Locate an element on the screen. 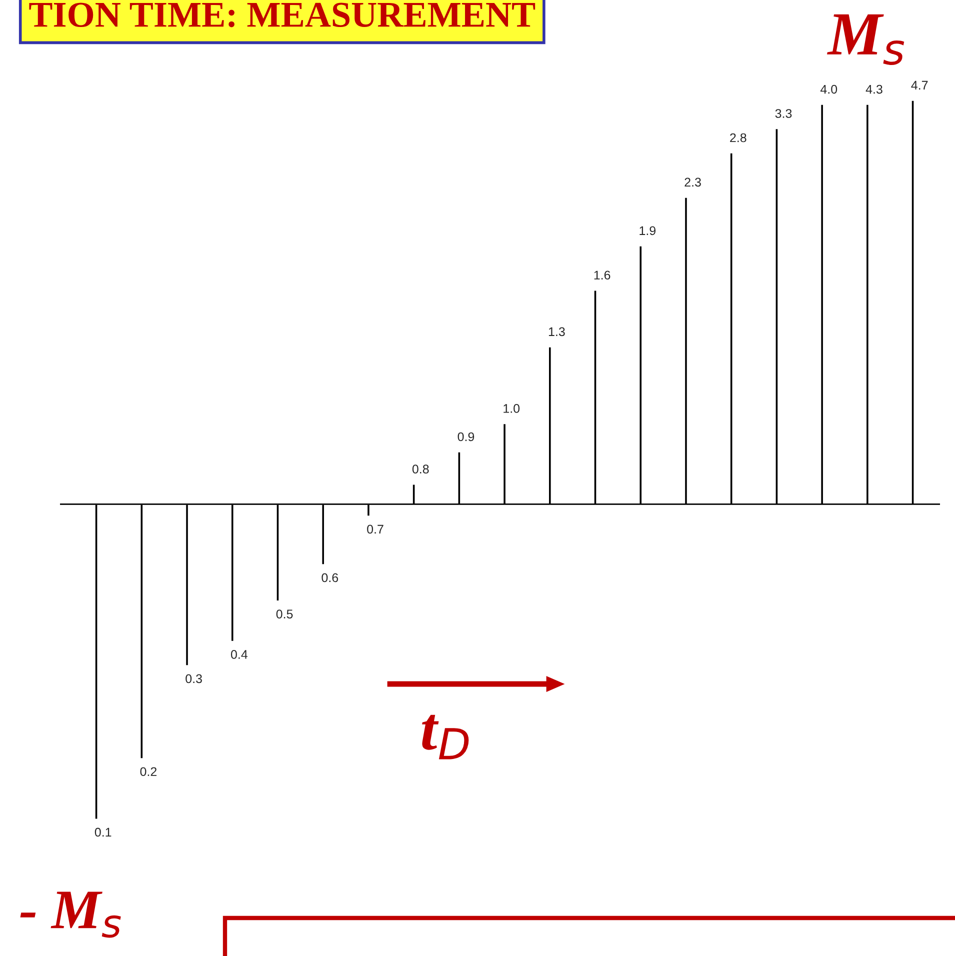 This screenshot has width=955, height=956. annotation: t$_{D}$ is located at coordinates (445, 737).